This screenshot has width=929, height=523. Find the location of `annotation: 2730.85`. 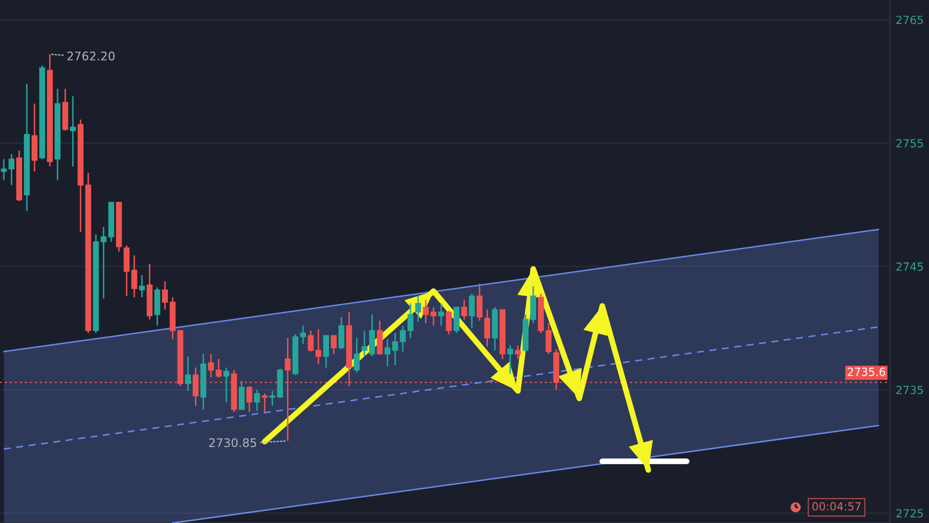

annotation: 2730.85 is located at coordinates (232, 443).